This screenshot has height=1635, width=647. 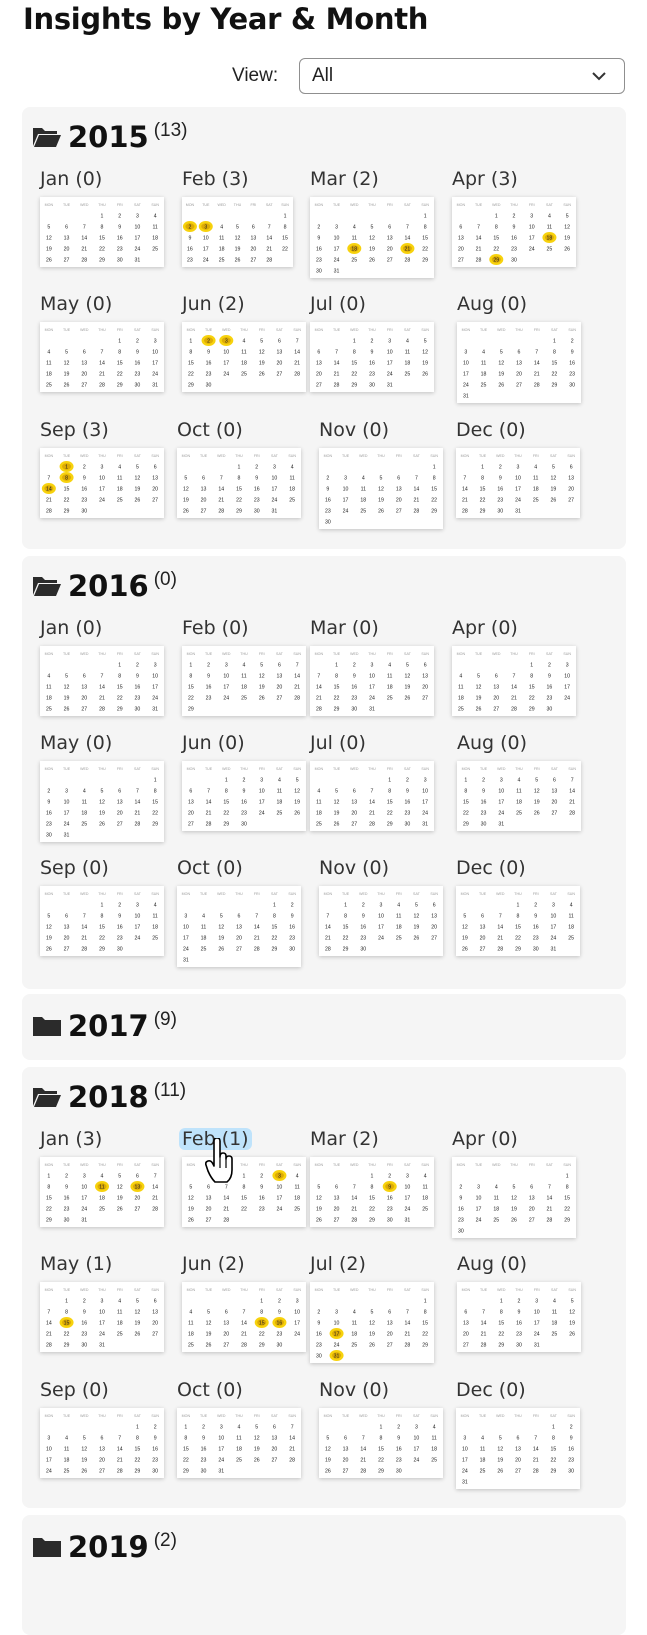 What do you see at coordinates (49, 928) in the screenshot?
I see `calendar-day: 12` at bounding box center [49, 928].